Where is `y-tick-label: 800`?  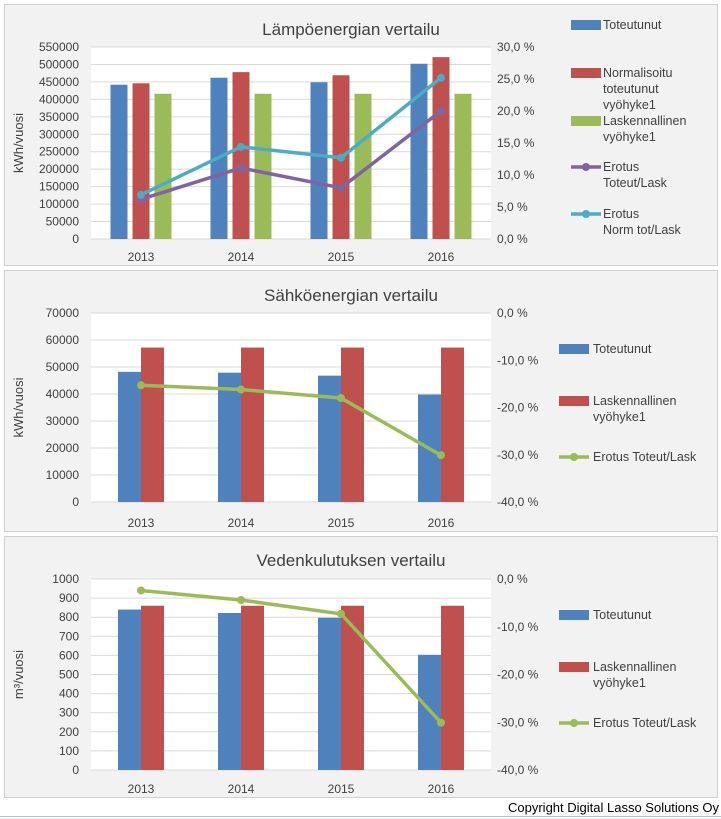
y-tick-label: 800 is located at coordinates (69, 617).